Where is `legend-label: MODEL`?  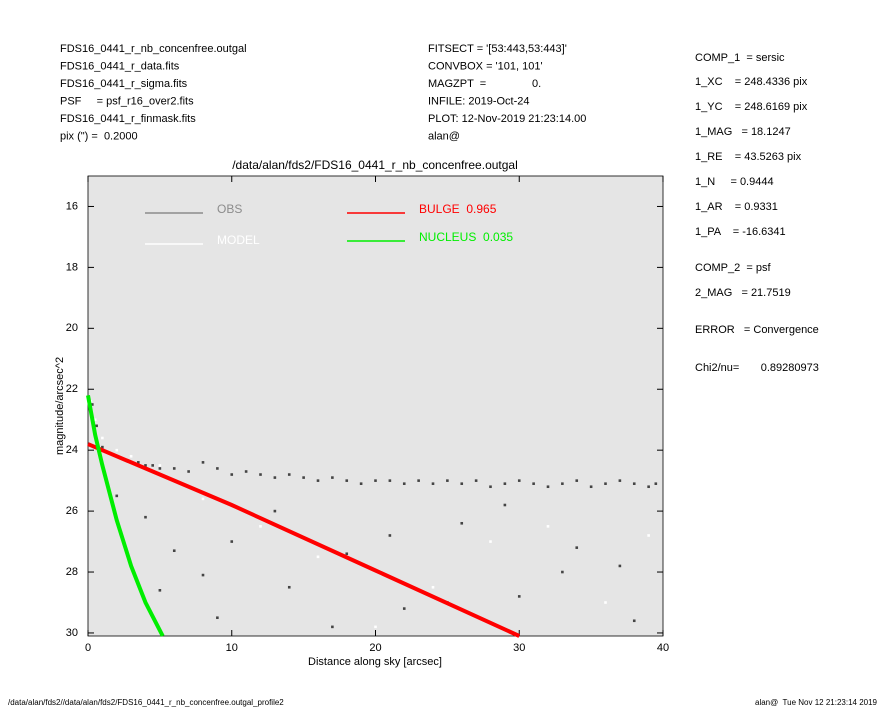 legend-label: MODEL is located at coordinates (238, 240).